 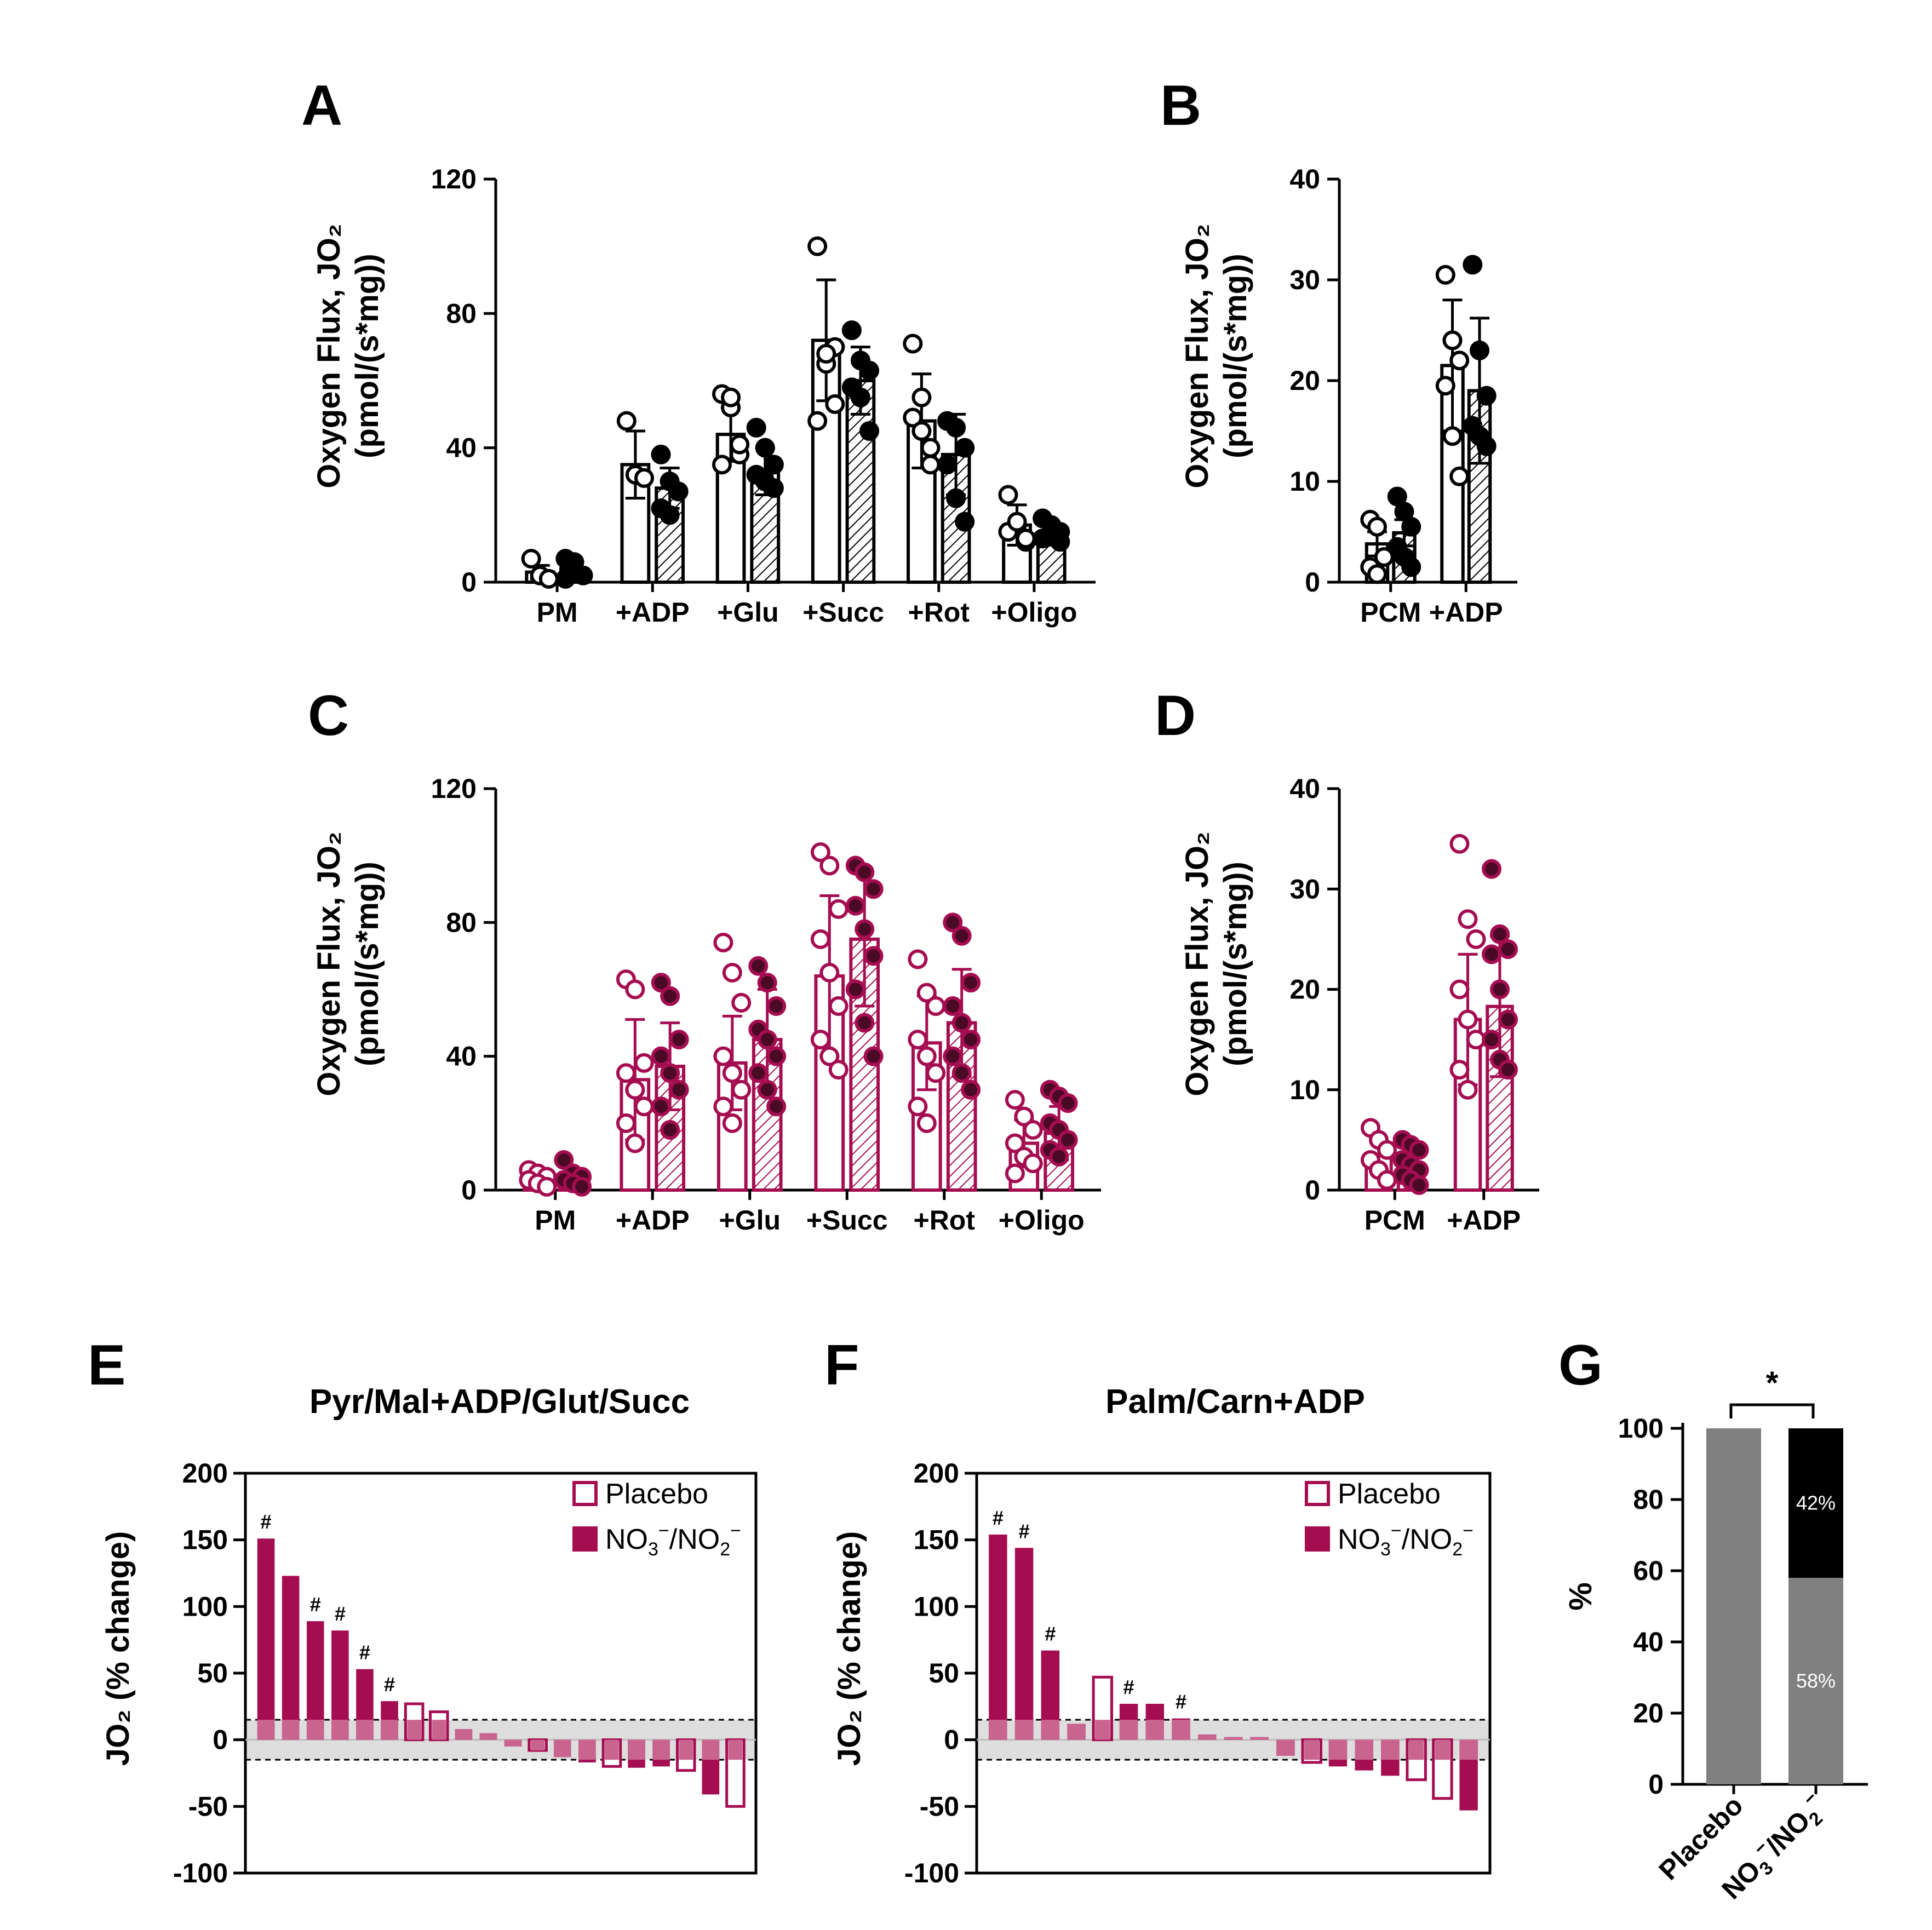 I want to click on legend-e-mid: /NO, so click(x=694, y=1539).